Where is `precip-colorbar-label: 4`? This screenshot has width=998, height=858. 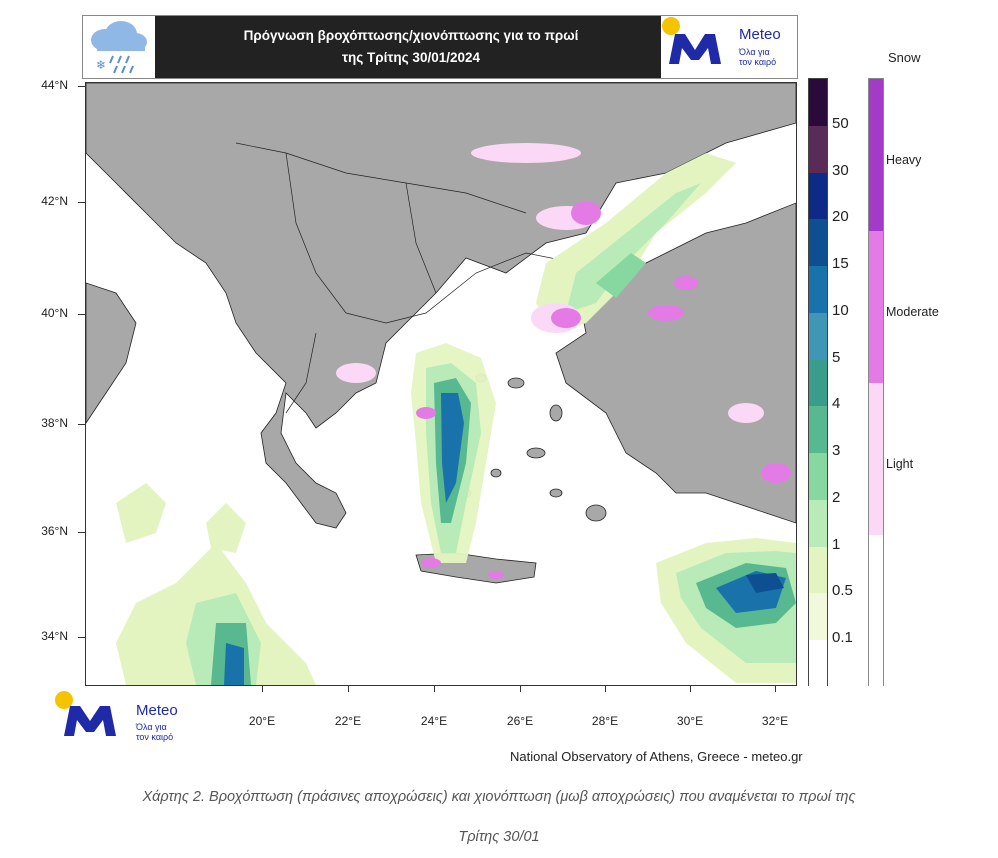
precip-colorbar-label: 4 is located at coordinates (836, 404).